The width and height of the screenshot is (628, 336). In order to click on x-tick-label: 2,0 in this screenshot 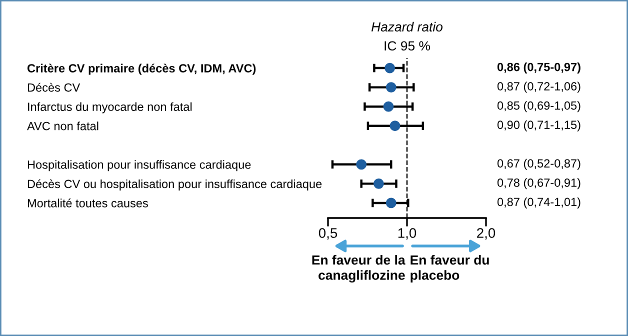, I will do `click(486, 234)`.